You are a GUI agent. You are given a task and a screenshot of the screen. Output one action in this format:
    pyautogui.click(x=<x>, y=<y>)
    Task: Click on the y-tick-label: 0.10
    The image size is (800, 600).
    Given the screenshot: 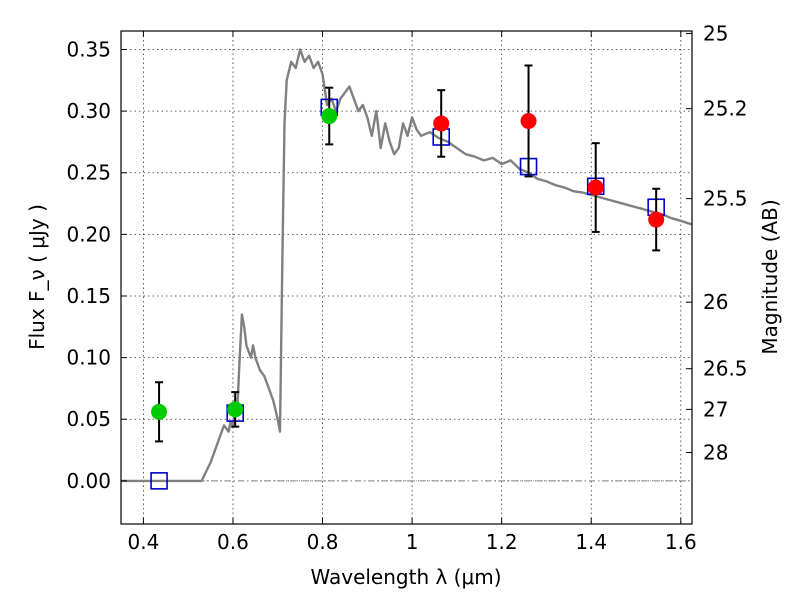 What is the action you would take?
    pyautogui.click(x=88, y=358)
    